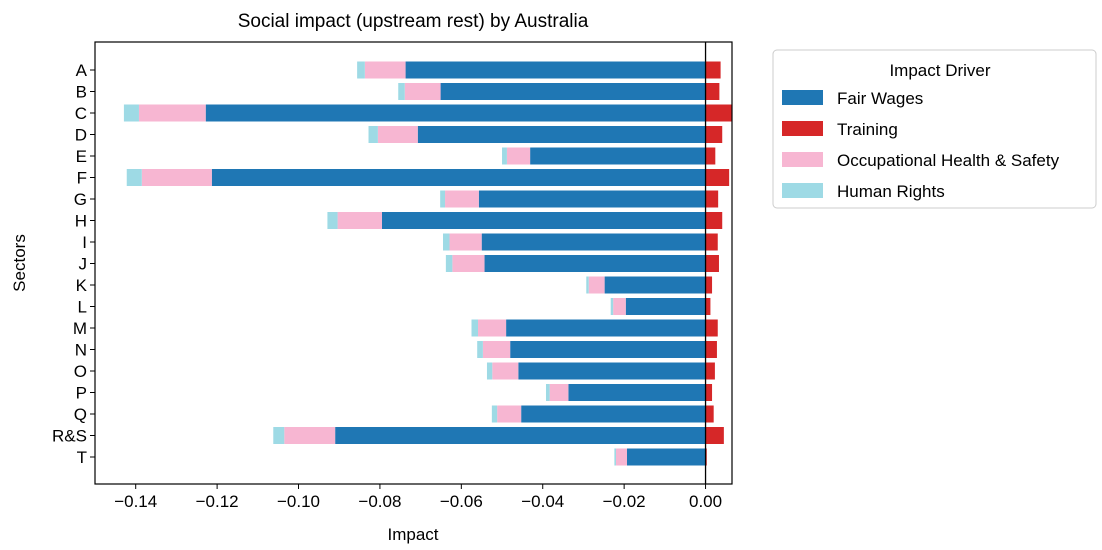 The image size is (1102, 550). Describe the element at coordinates (711, 242) in the screenshot. I see `bar-i-training` at that location.